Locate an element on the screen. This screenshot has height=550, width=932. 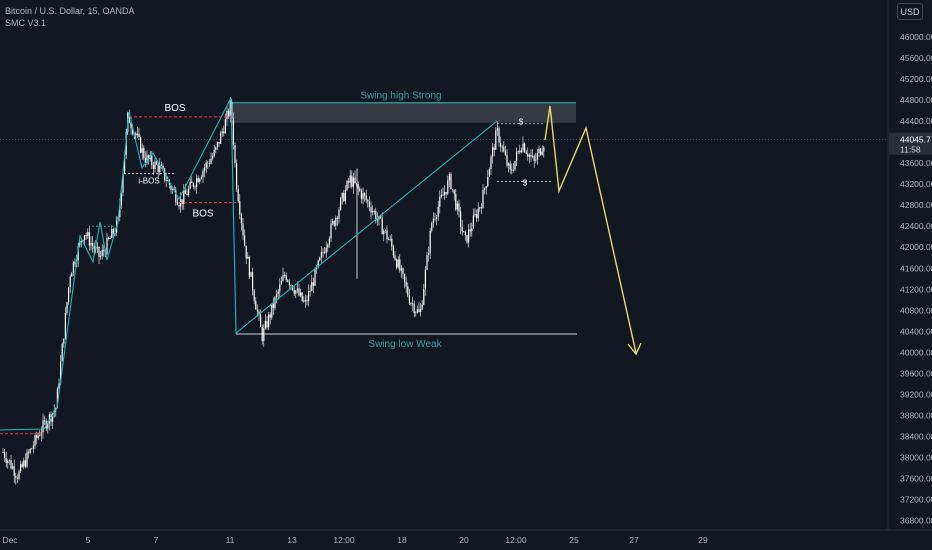
time-tick-label: 20 is located at coordinates (464, 540).